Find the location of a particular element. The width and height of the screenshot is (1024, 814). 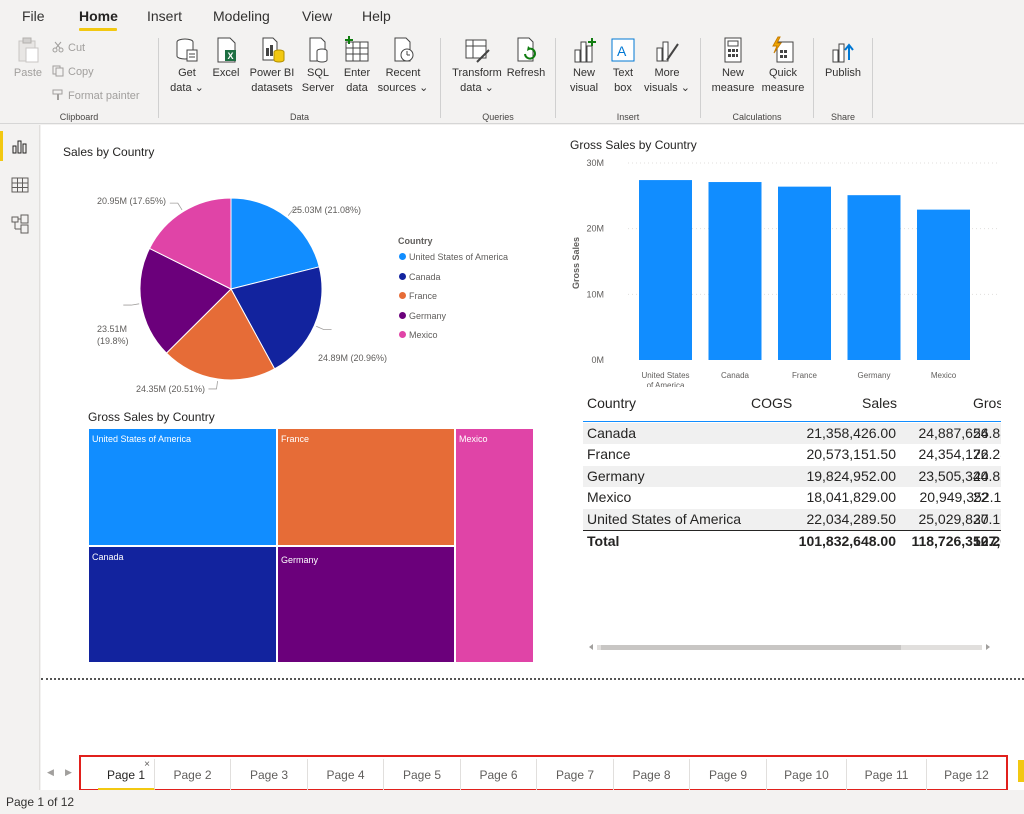

menu-help: Help is located at coordinates (376, 16).